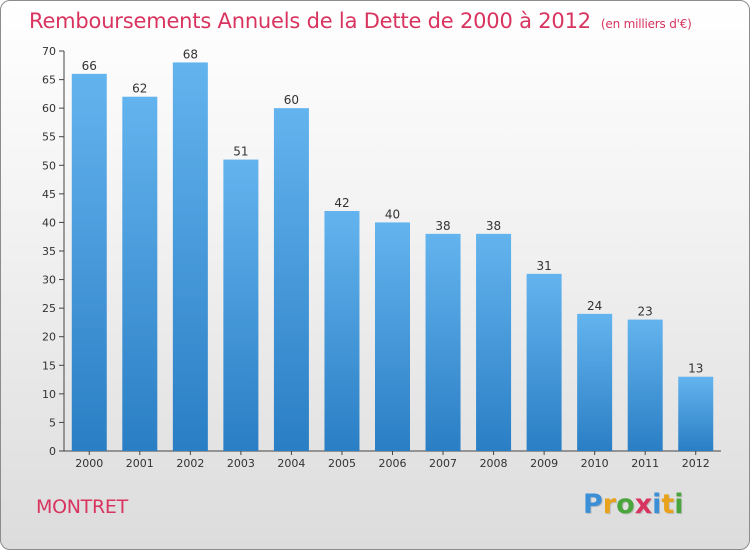 The width and height of the screenshot is (750, 550). What do you see at coordinates (393, 463) in the screenshot?
I see `x-tick-label: 2006` at bounding box center [393, 463].